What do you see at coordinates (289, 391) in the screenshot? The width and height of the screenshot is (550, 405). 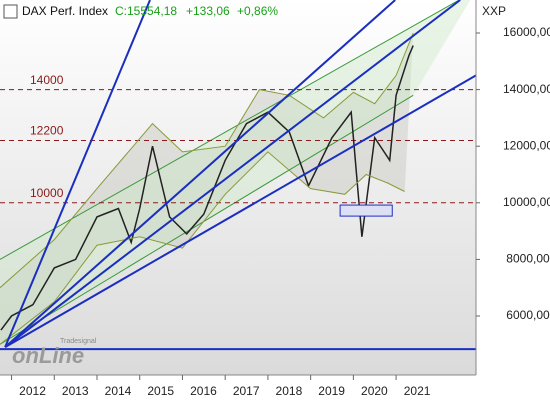 I see `x-tick-label: 2018` at bounding box center [289, 391].